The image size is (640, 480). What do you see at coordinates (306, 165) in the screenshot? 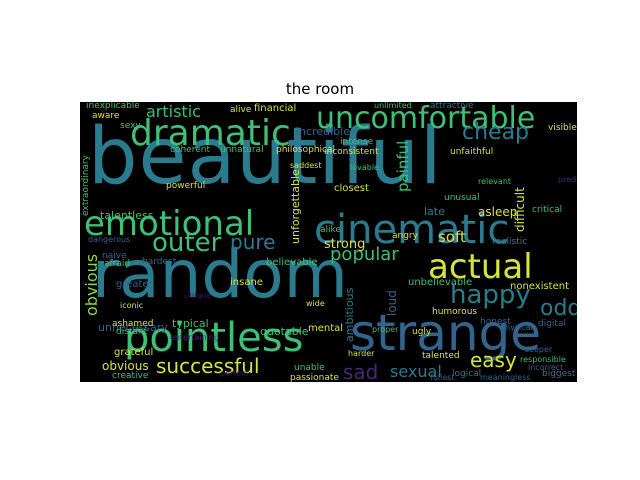
I see `word-saddest: saddest` at bounding box center [306, 165].